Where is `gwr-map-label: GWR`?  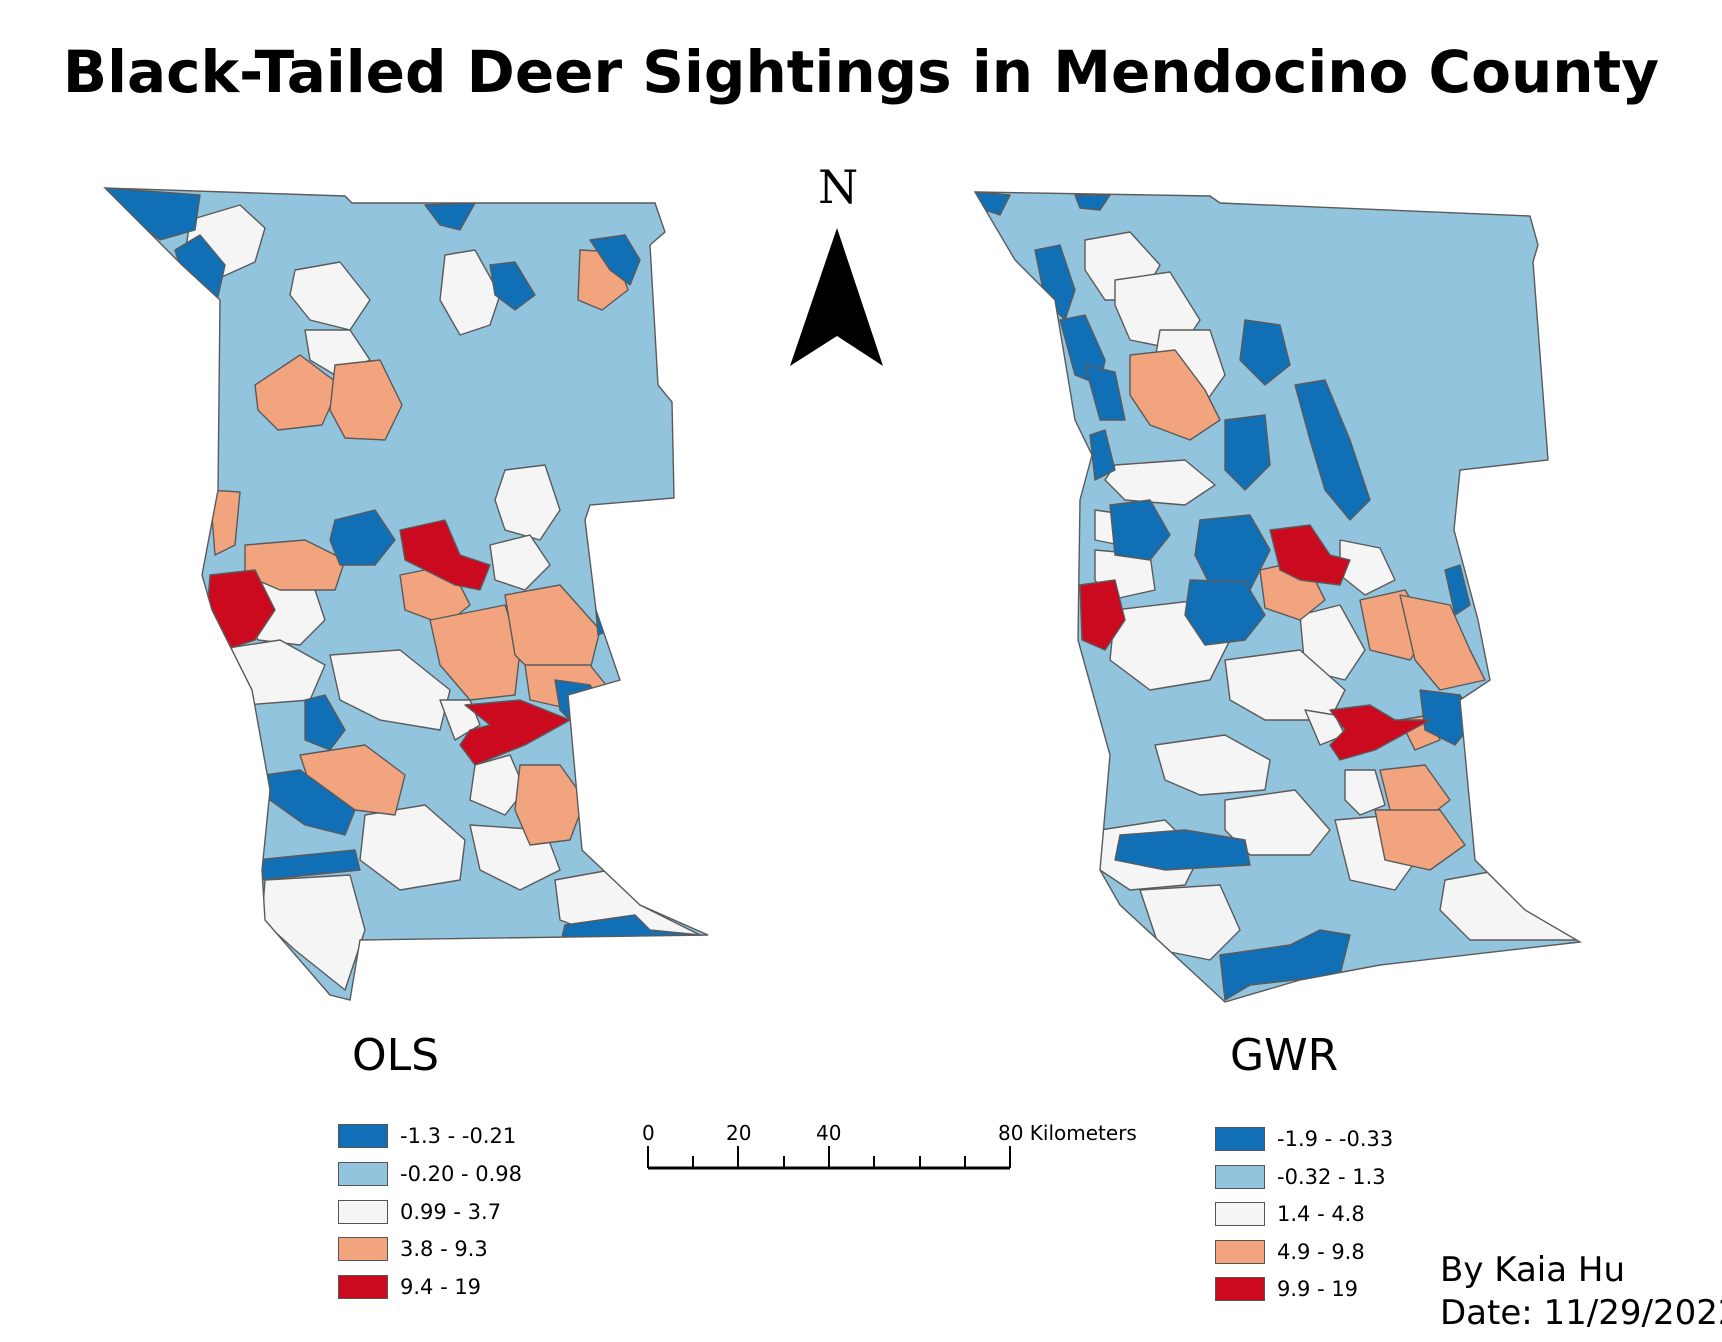 gwr-map-label: GWR is located at coordinates (1284, 1055).